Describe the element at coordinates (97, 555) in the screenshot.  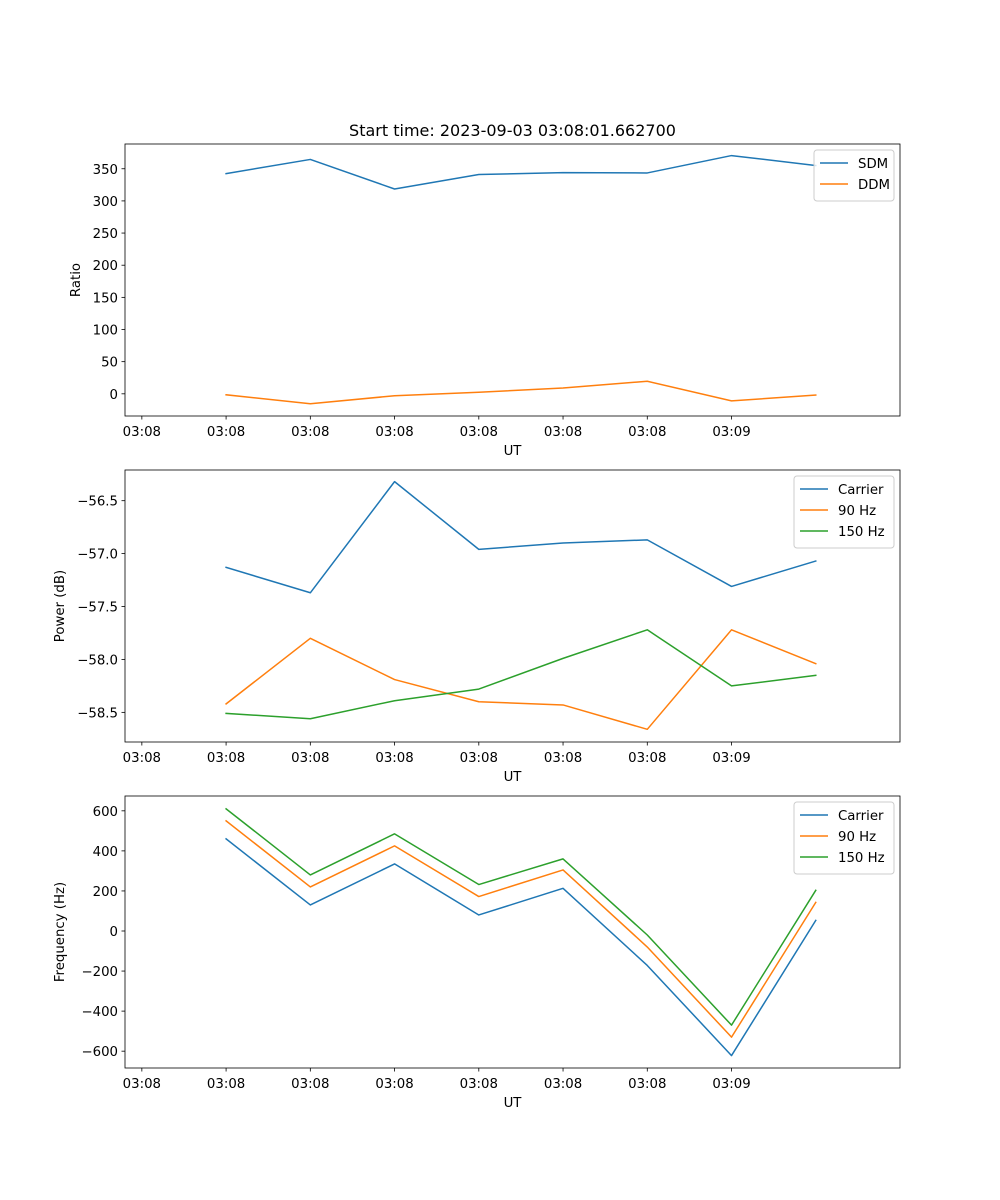
I see `y-tick-label: −57.0` at that location.